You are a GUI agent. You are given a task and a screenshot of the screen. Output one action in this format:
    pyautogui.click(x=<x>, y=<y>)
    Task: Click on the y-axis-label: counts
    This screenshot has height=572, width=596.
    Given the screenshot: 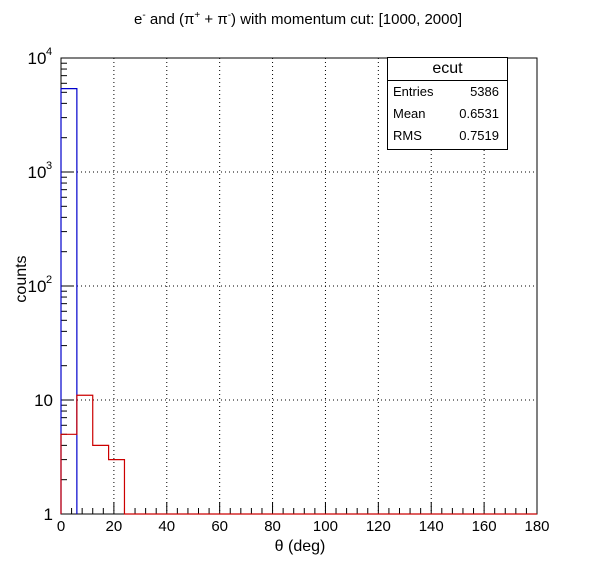 What is the action you would take?
    pyautogui.click(x=21, y=279)
    